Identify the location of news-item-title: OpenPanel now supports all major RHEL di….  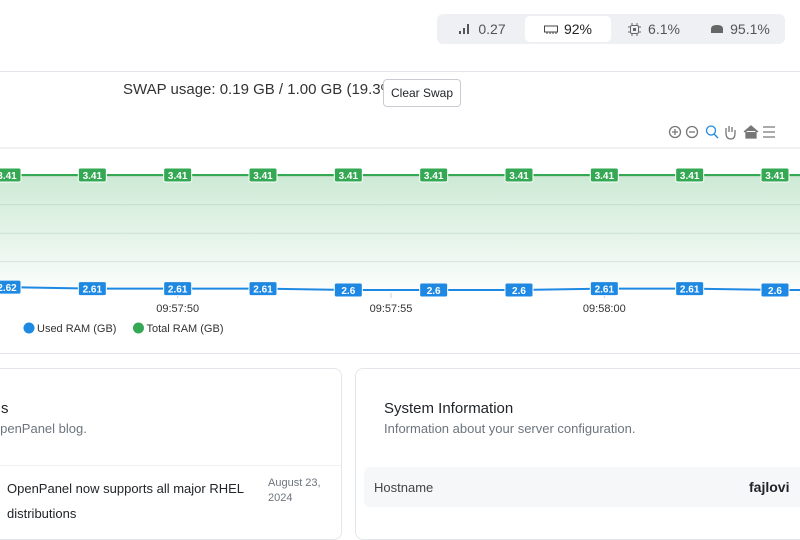
(125, 501).